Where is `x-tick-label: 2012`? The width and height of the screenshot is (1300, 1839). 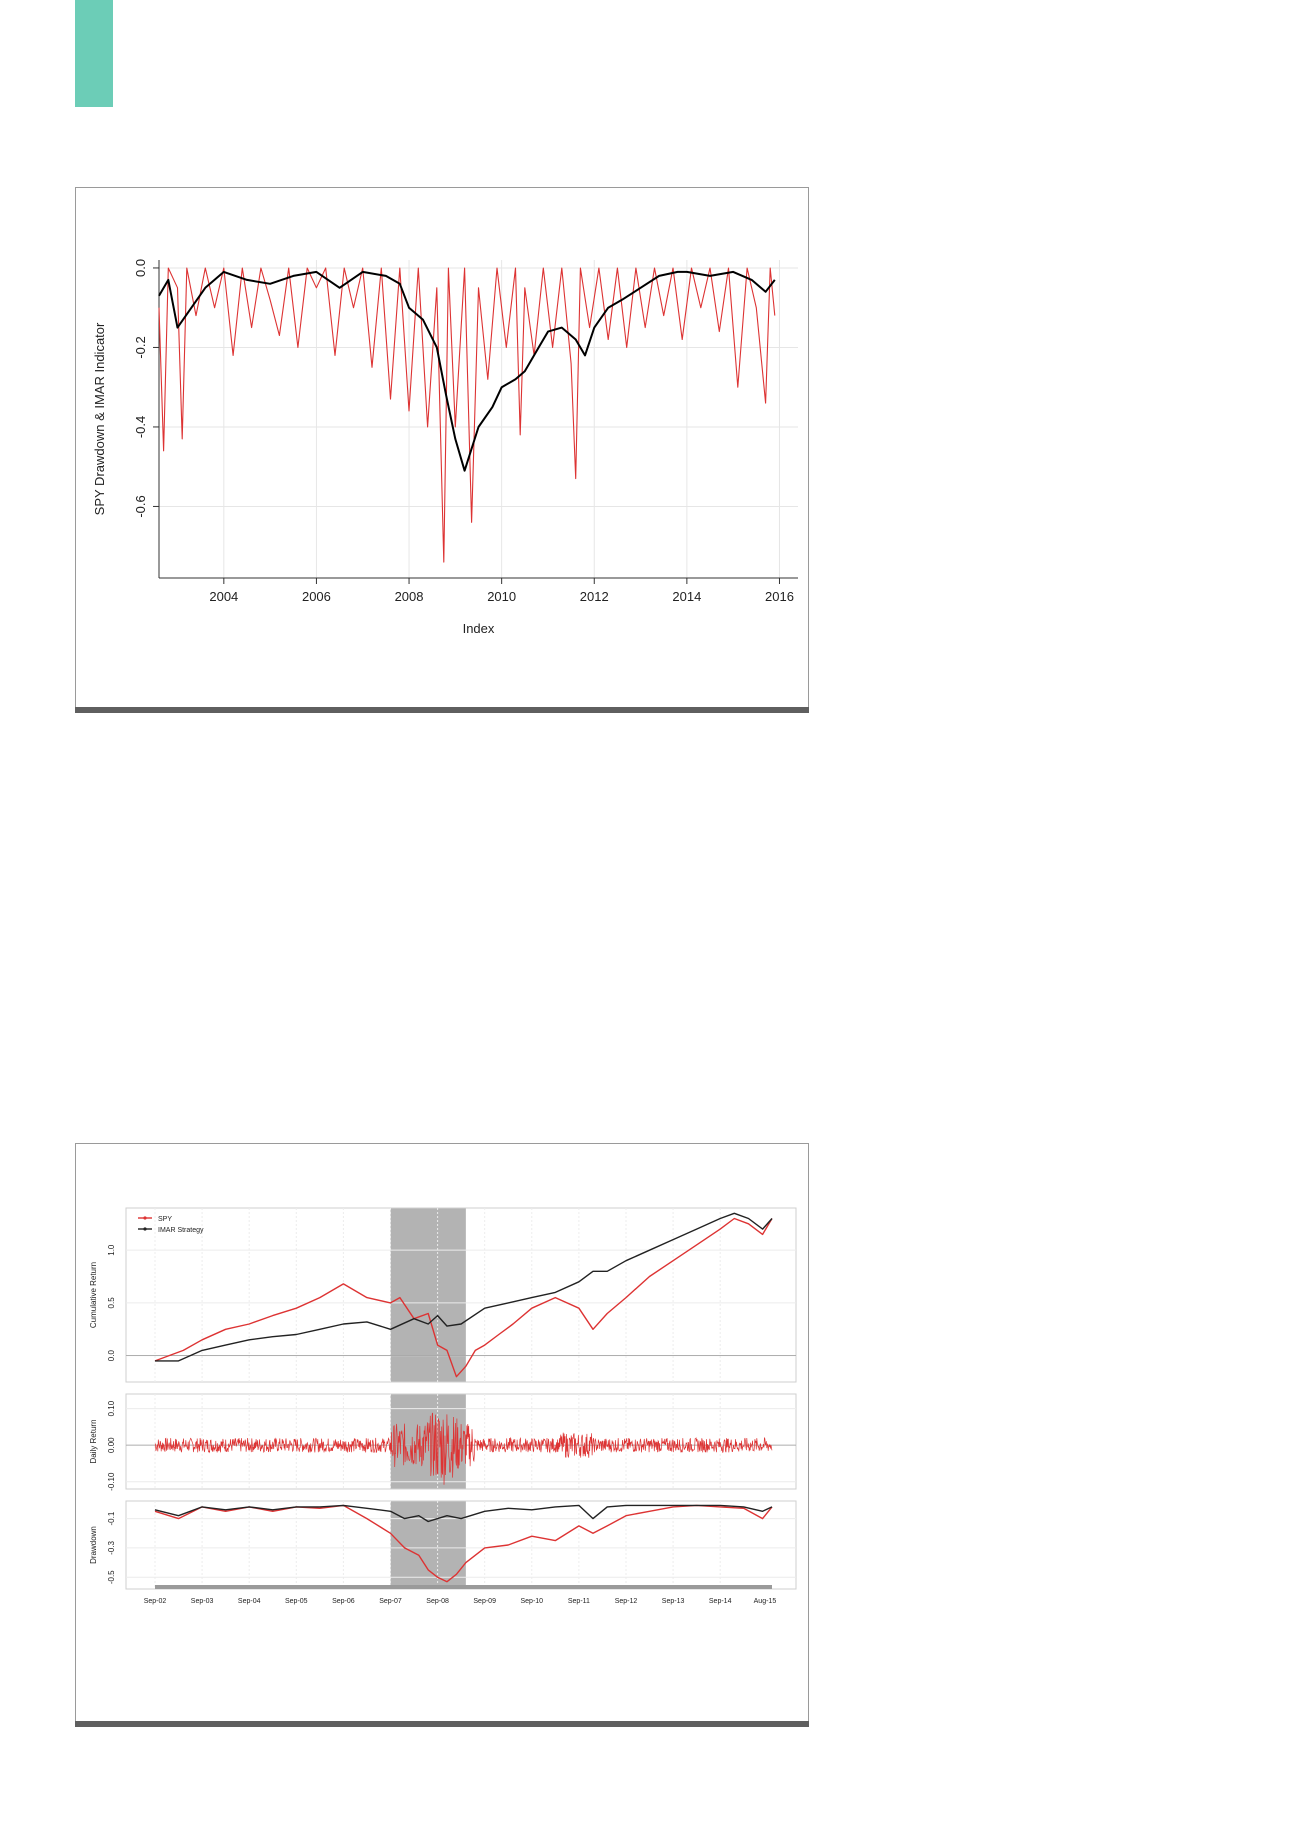 x-tick-label: 2012 is located at coordinates (594, 596).